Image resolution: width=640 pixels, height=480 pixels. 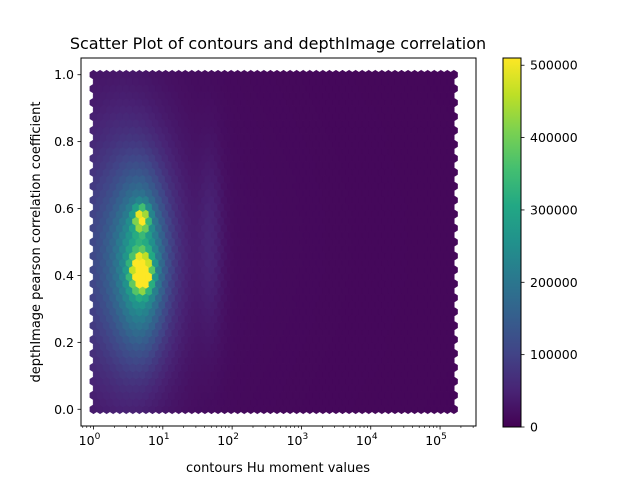 I want to click on colorbar-tick-label: 0, so click(x=534, y=427).